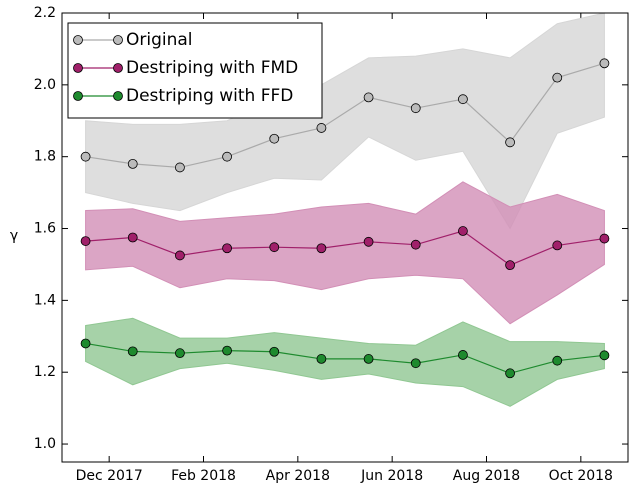 The height and width of the screenshot is (484, 637). Describe the element at coordinates (203, 476) in the screenshot. I see `x-tick-label: Feb 2018` at that location.